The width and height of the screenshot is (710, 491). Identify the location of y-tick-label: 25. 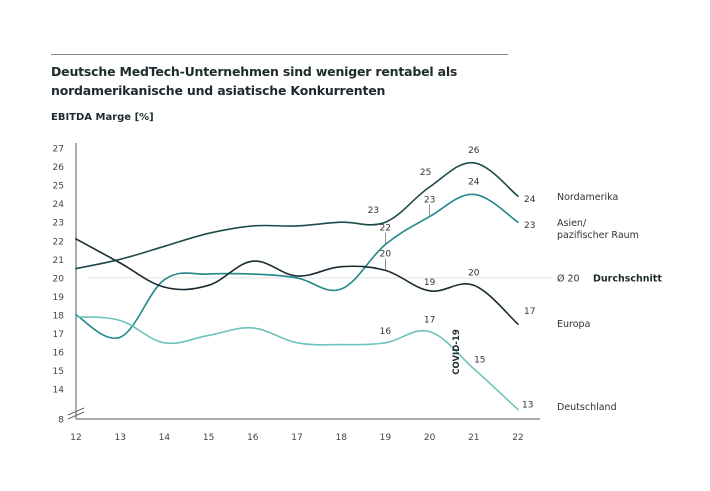
(58, 187).